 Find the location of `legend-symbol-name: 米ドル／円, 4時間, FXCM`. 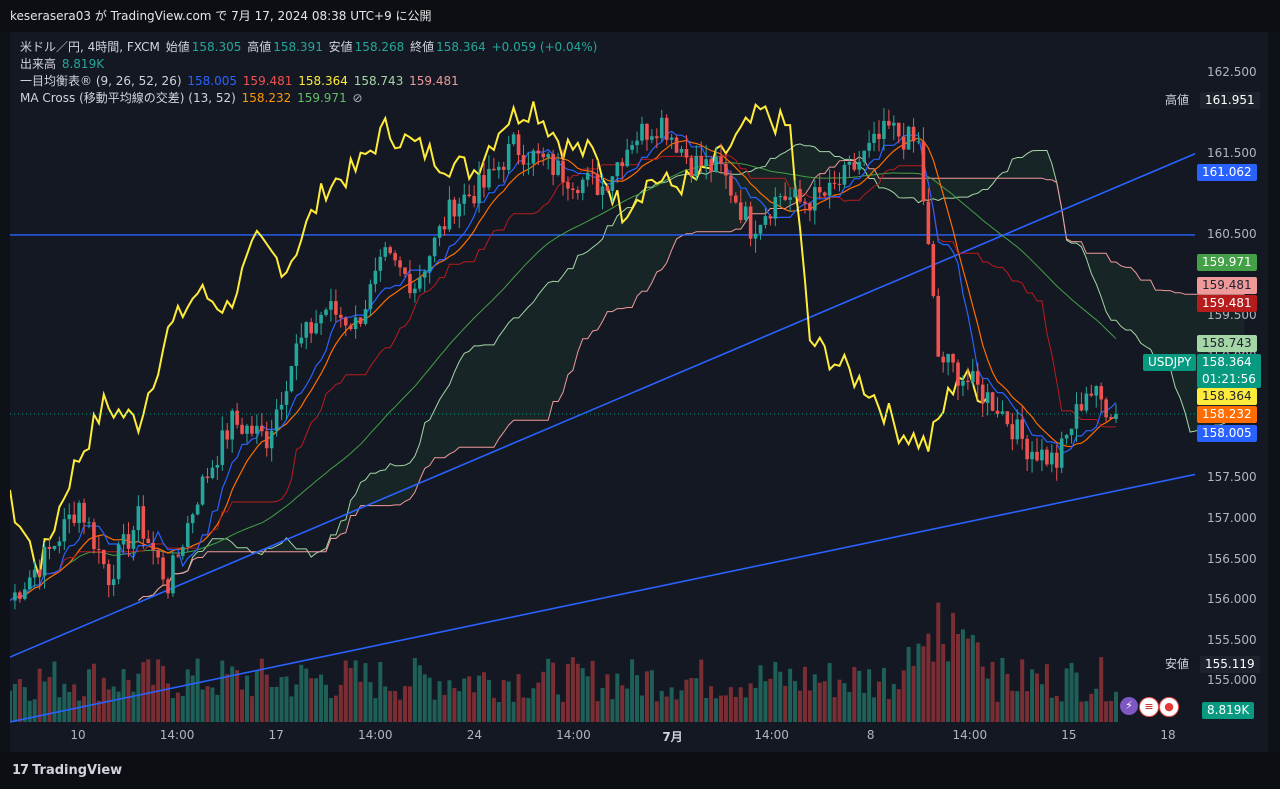

legend-symbol-name: 米ドル／円, 4時間, FXCM is located at coordinates (90, 47).